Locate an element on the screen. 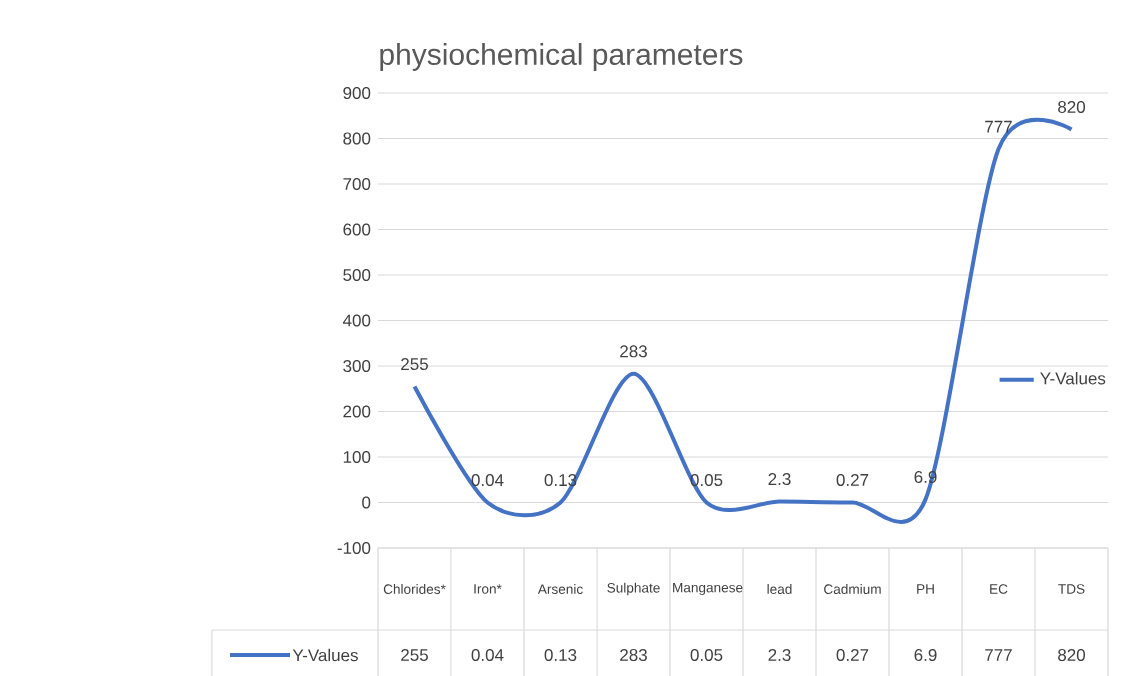  y-tick-label: 800 is located at coordinates (357, 138).